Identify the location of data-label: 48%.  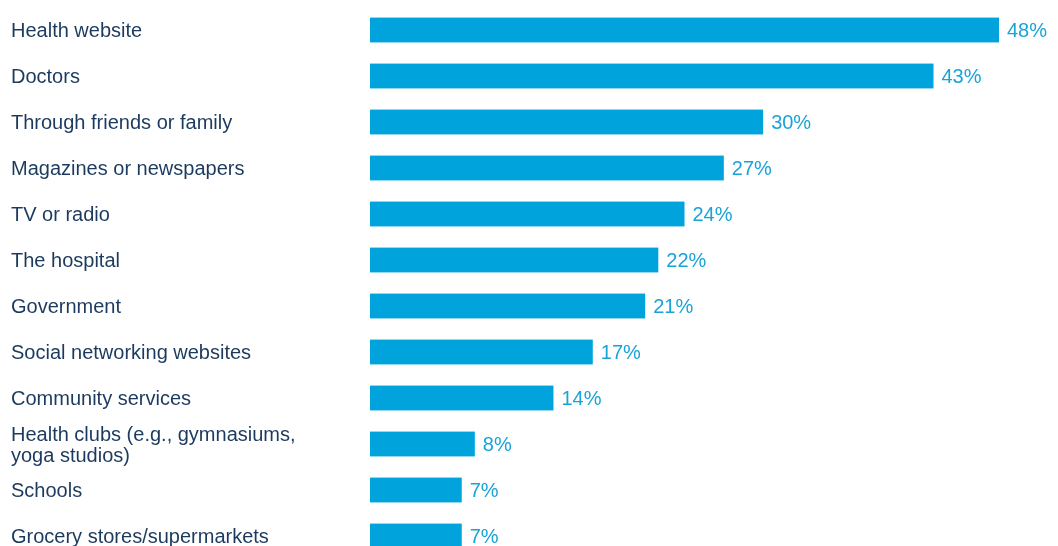
(1027, 30).